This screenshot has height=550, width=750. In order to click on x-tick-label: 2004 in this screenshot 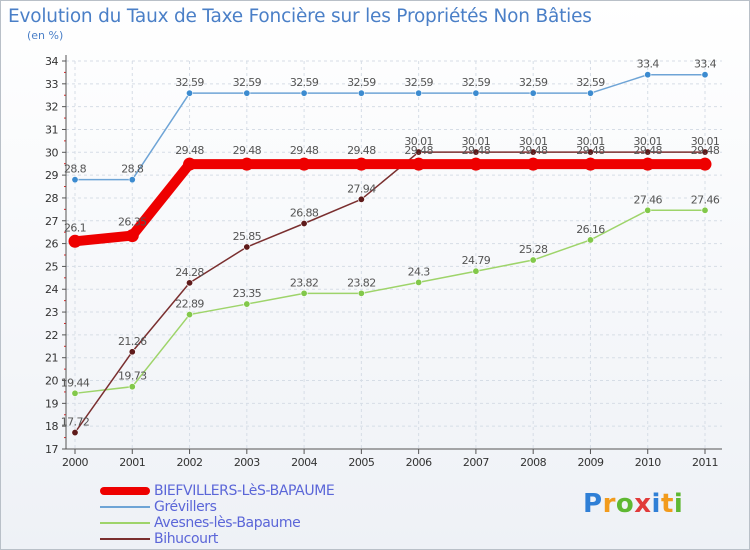, I will do `click(304, 462)`.